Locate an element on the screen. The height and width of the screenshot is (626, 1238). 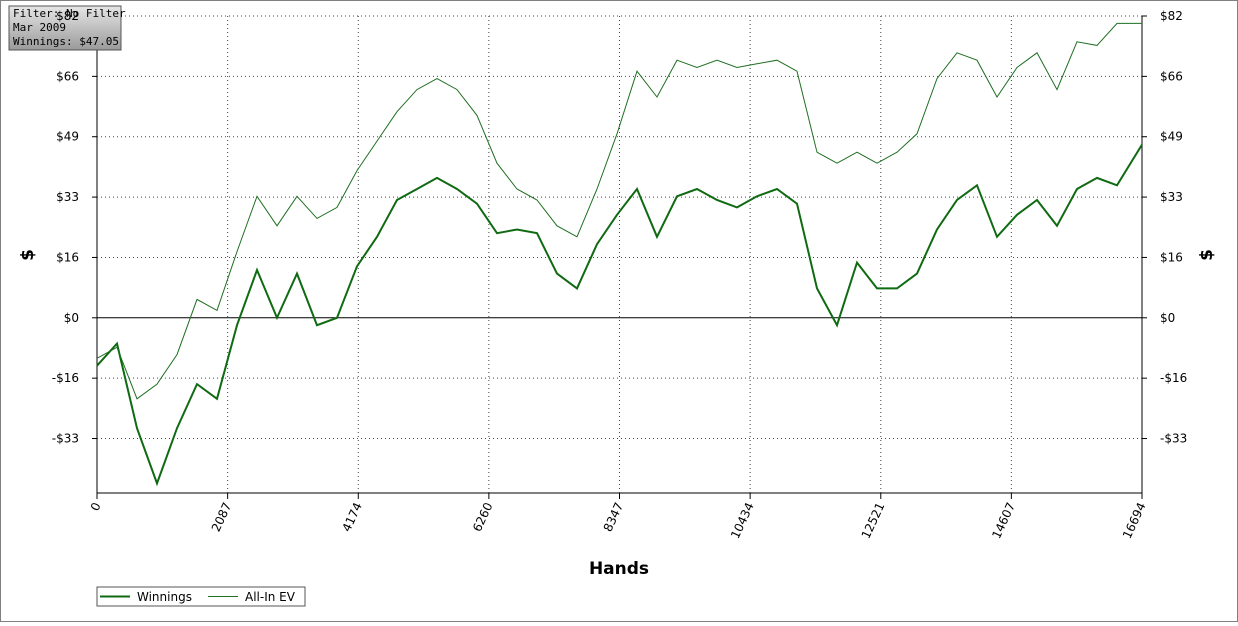
y-tick-label: $66 is located at coordinates (67, 76).